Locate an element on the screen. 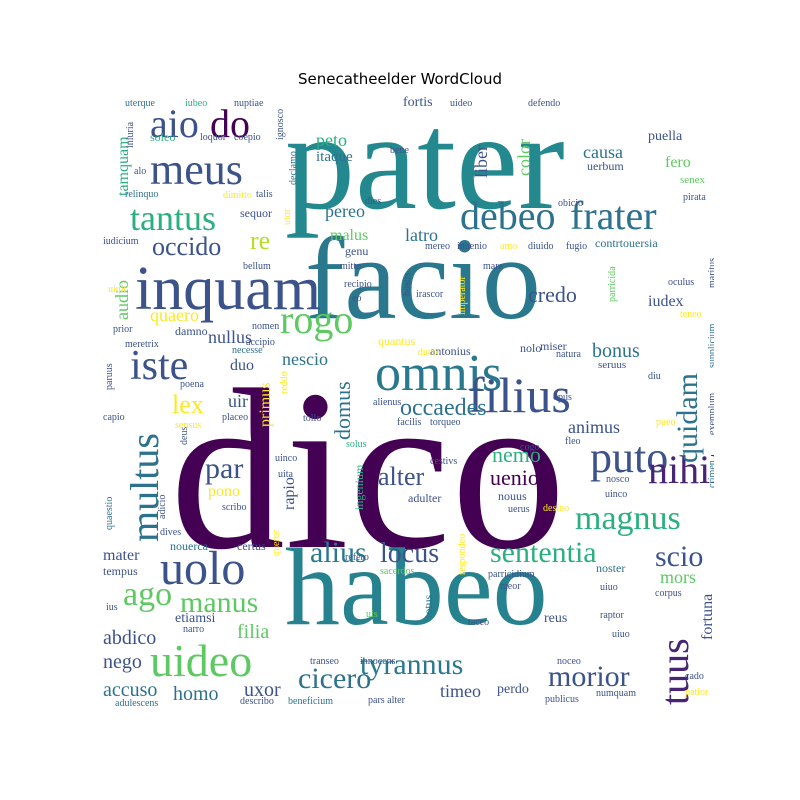 The height and width of the screenshot is (800, 800). cloud-word: bellum is located at coordinates (257, 266).